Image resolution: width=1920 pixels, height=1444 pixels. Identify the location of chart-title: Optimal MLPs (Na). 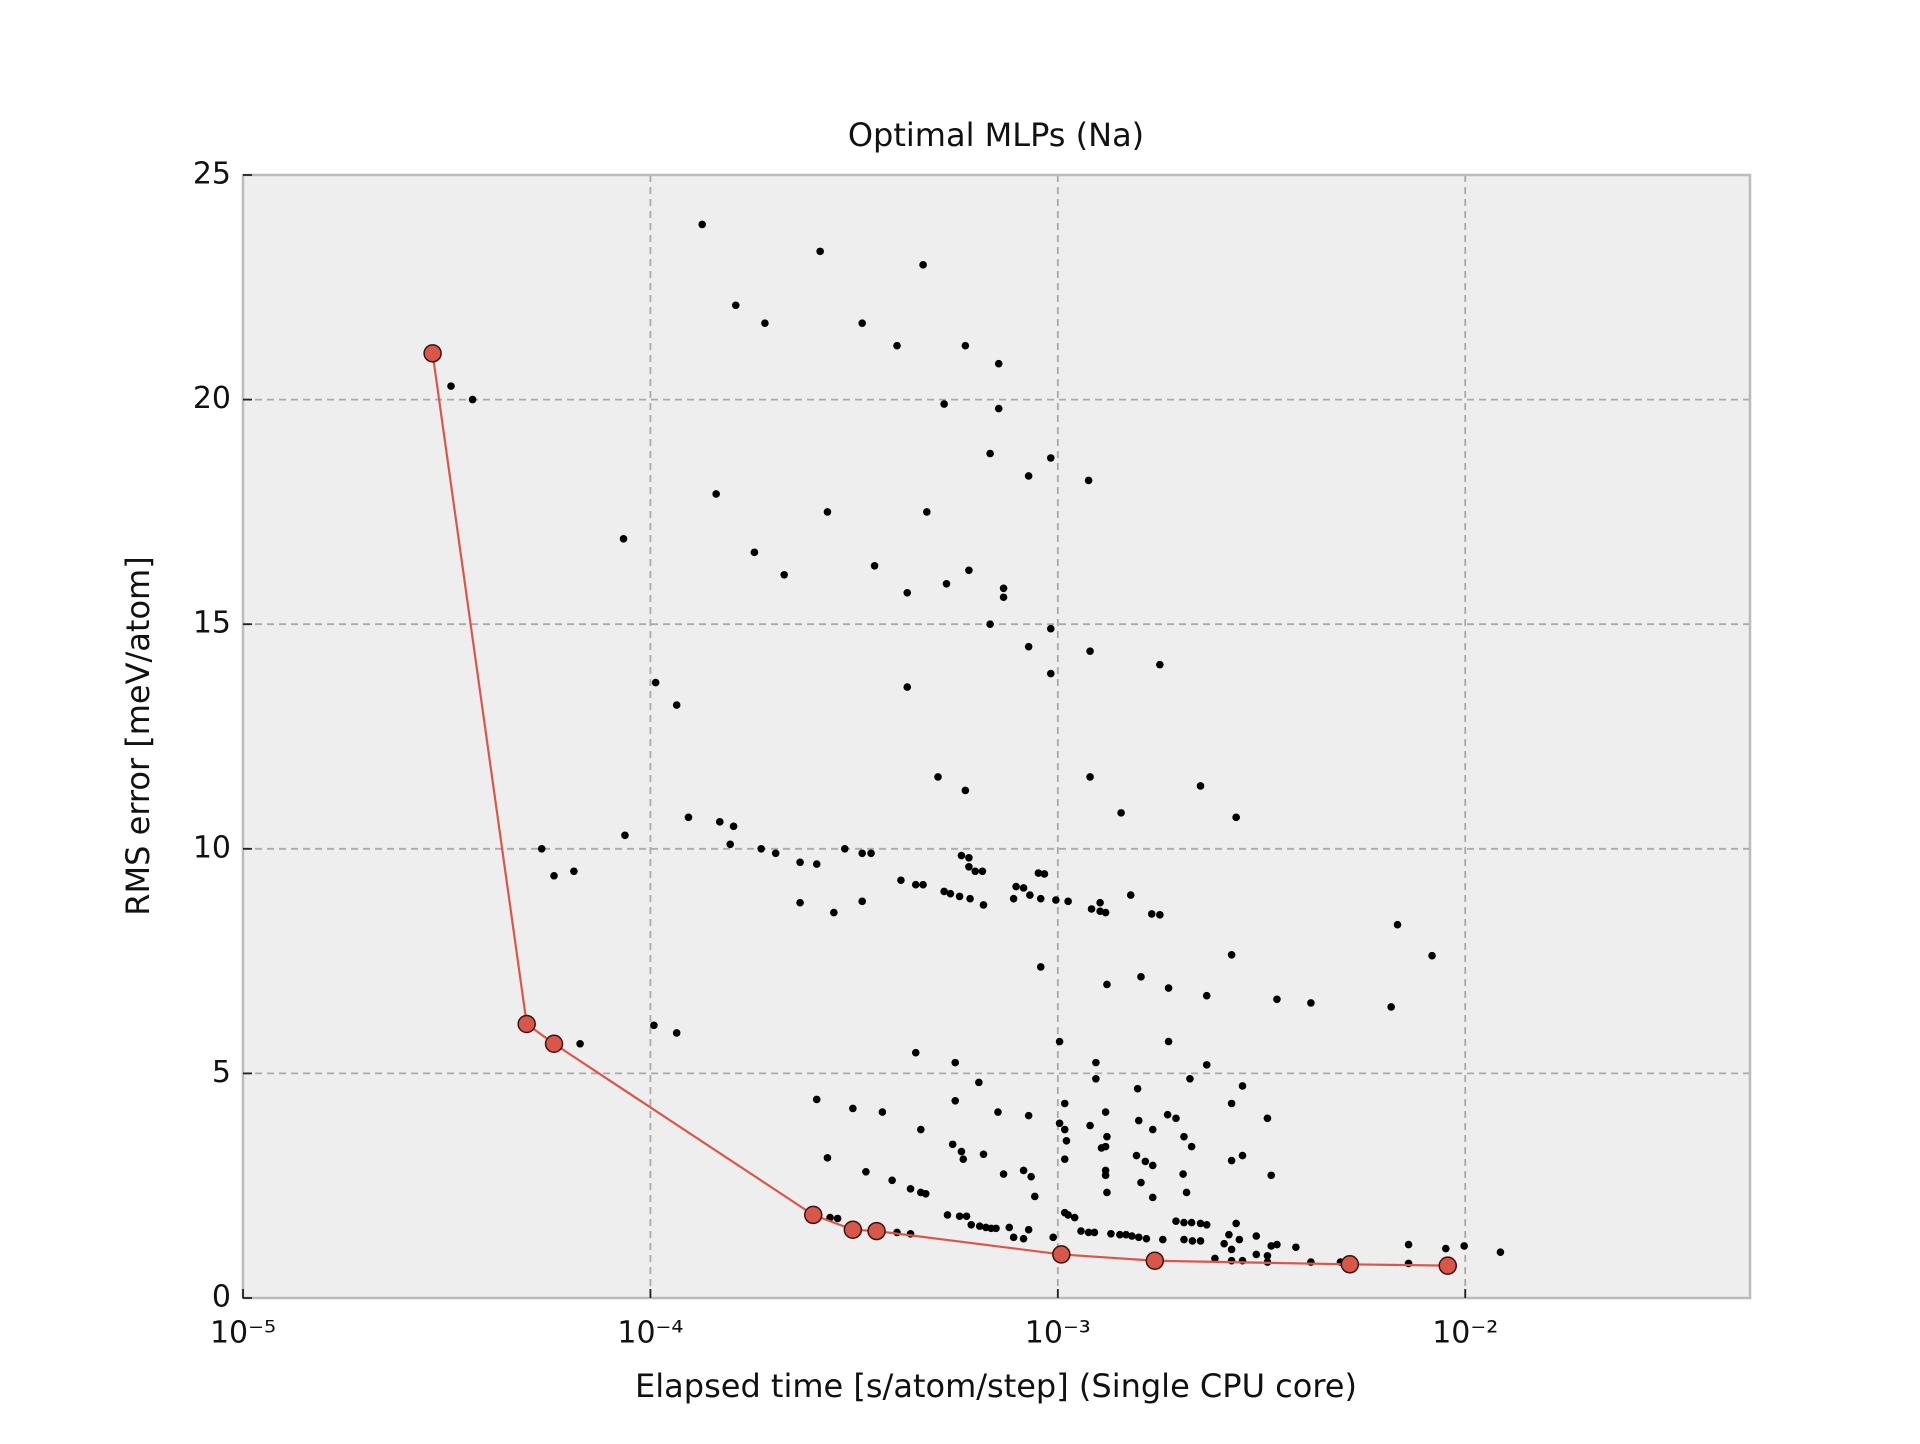
(996, 135).